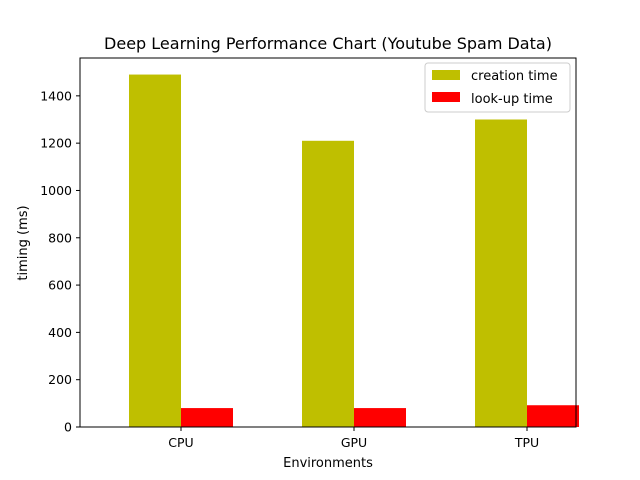 The width and height of the screenshot is (640, 480). What do you see at coordinates (446, 75) in the screenshot?
I see `legend-swatch-creation-time` at bounding box center [446, 75].